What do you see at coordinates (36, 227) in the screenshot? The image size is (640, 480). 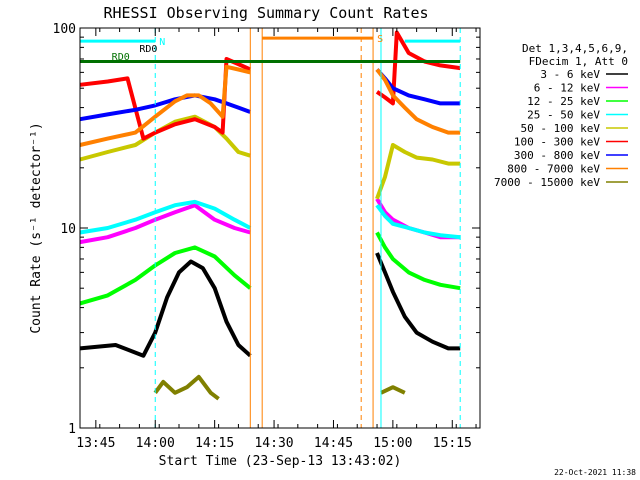 I see `y-axis-label: Count Rate (s⁻¹ detector⁻¹)` at bounding box center [36, 227].